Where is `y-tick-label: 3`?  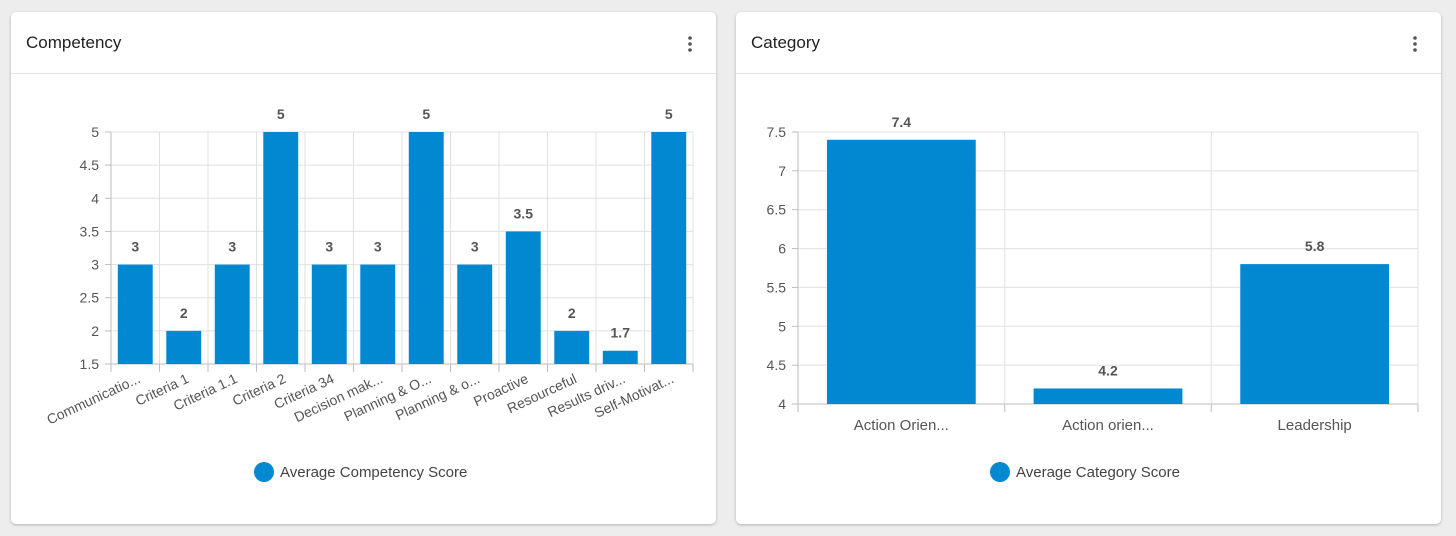 y-tick-label: 3 is located at coordinates (95, 265).